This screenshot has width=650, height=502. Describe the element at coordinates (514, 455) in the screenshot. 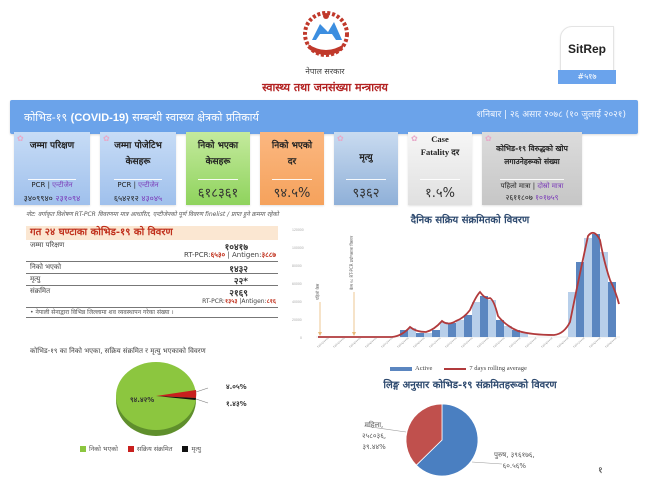

I see `male-label: पुरुष, ३९६१७६,` at that location.